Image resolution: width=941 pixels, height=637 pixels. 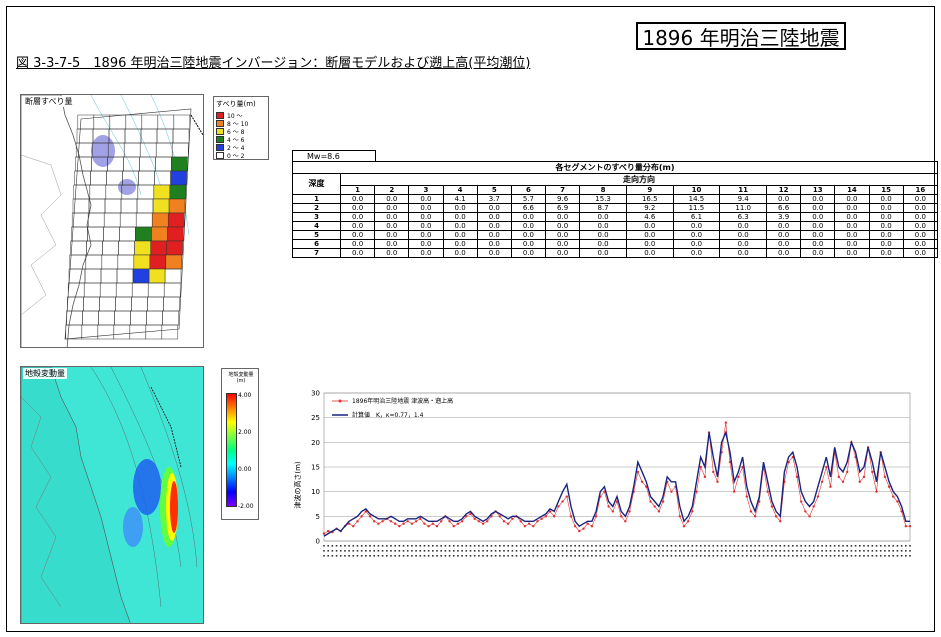 What do you see at coordinates (316, 199) in the screenshot?
I see `row-depth: 1` at bounding box center [316, 199].